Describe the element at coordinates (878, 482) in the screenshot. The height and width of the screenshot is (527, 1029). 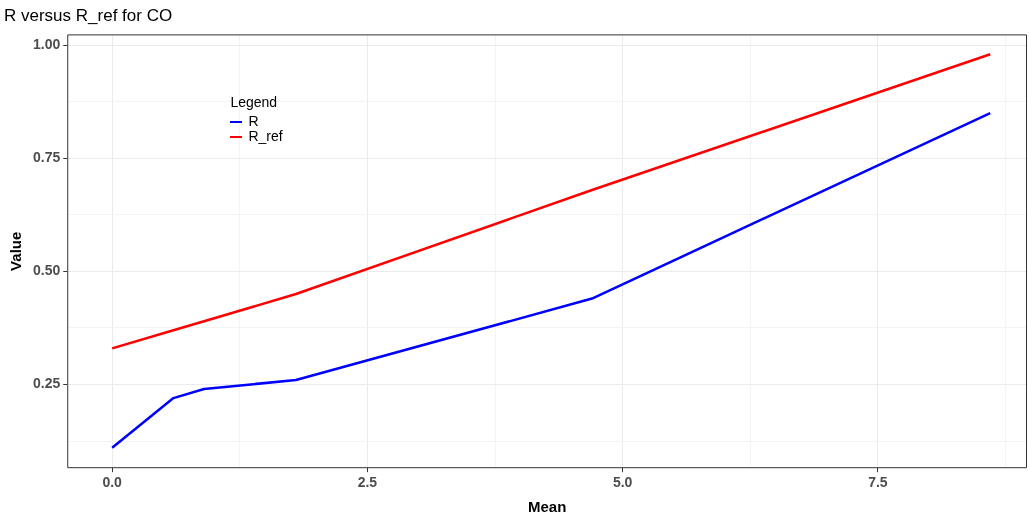
I see `x-tick-label: 7.5` at that location.